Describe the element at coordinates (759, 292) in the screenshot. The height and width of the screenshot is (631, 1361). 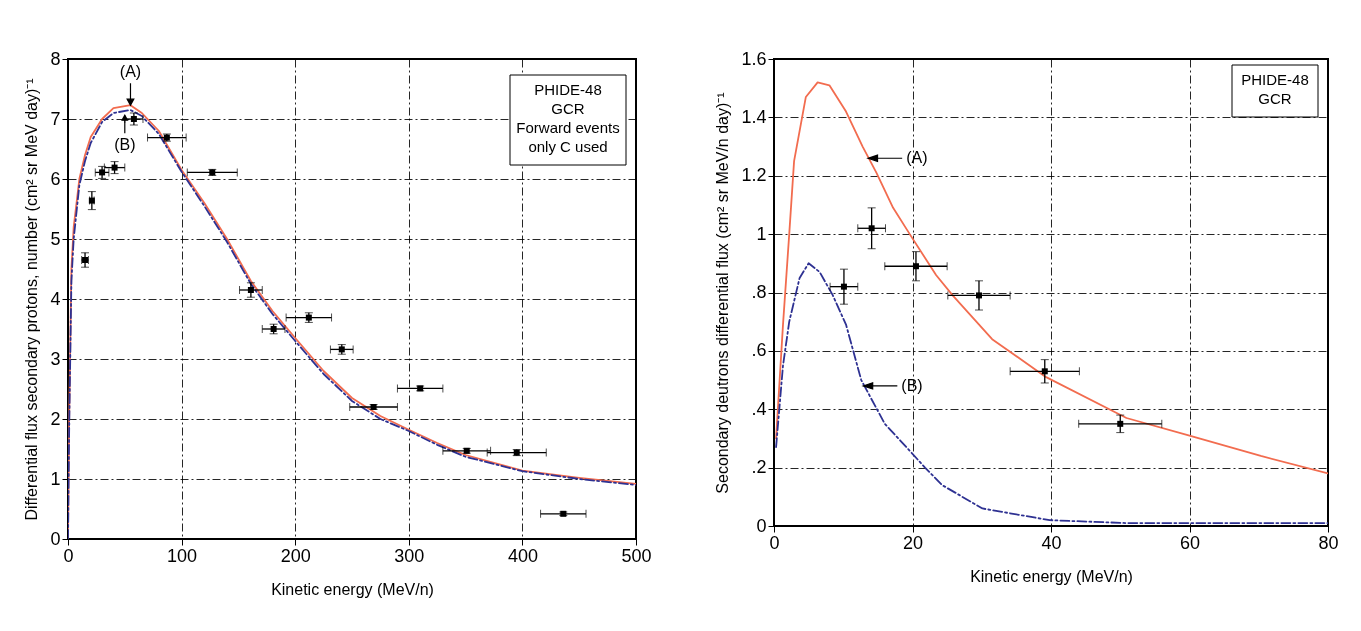
I see `y-tick-label: .8` at that location.